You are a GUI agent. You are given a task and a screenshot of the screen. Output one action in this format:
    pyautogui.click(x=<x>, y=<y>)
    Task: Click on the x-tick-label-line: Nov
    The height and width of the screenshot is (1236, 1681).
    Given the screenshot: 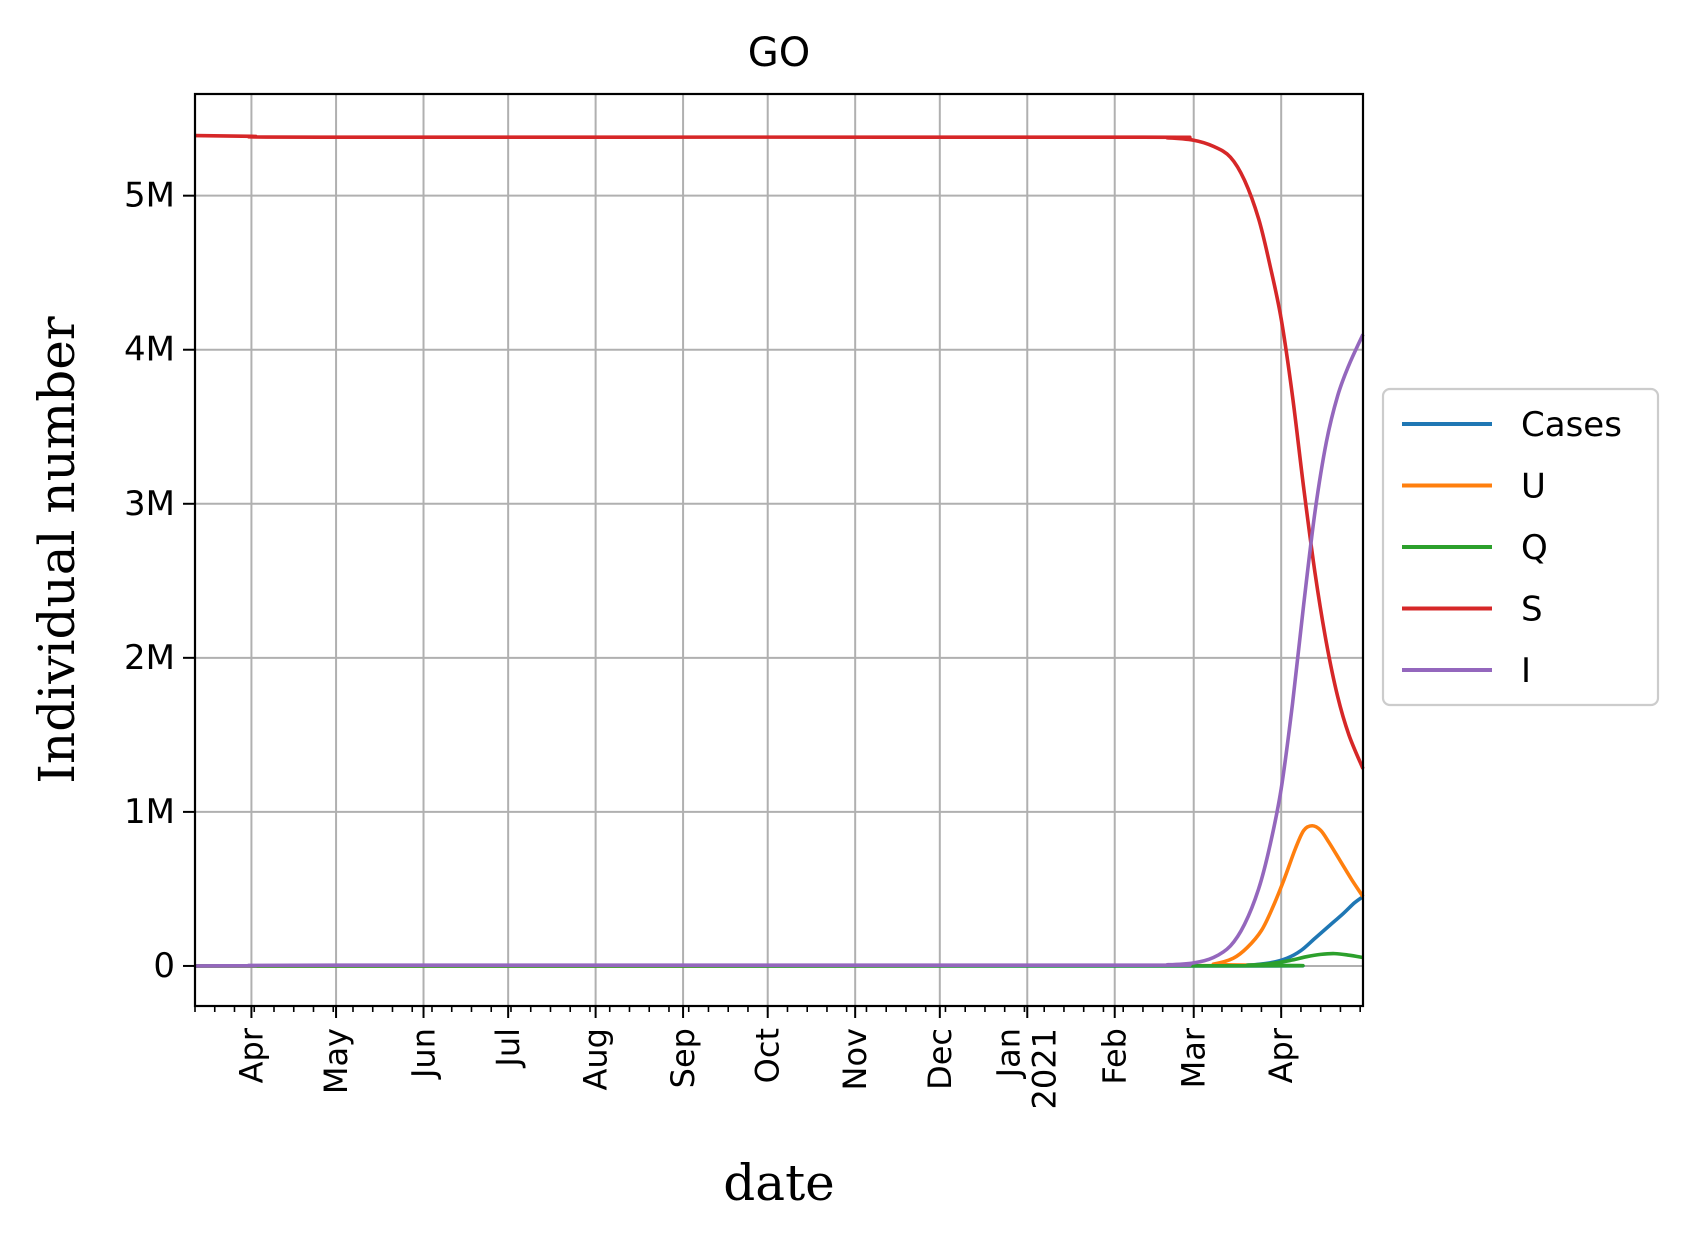 What is the action you would take?
    pyautogui.click(x=855, y=1059)
    